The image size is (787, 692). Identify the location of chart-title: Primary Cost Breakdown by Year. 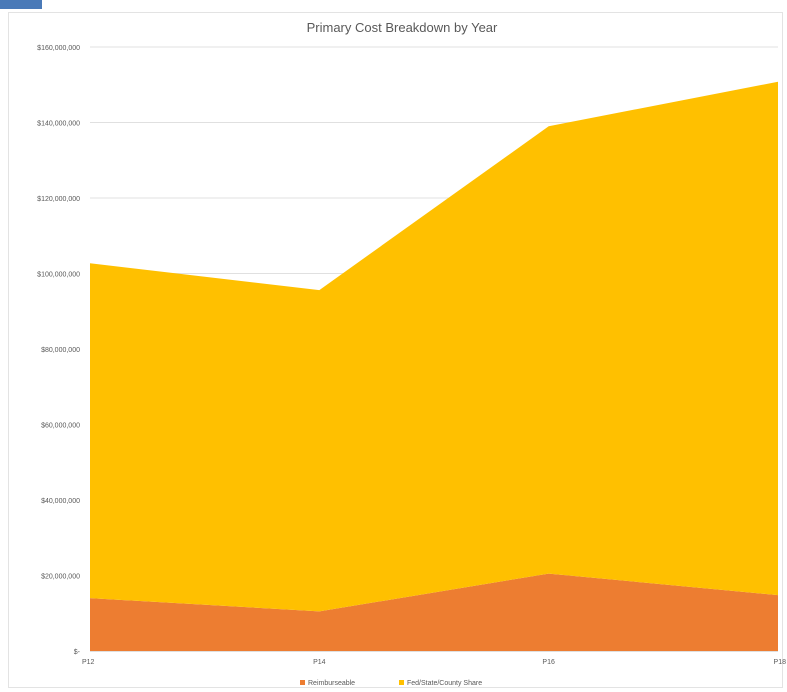
(402, 27).